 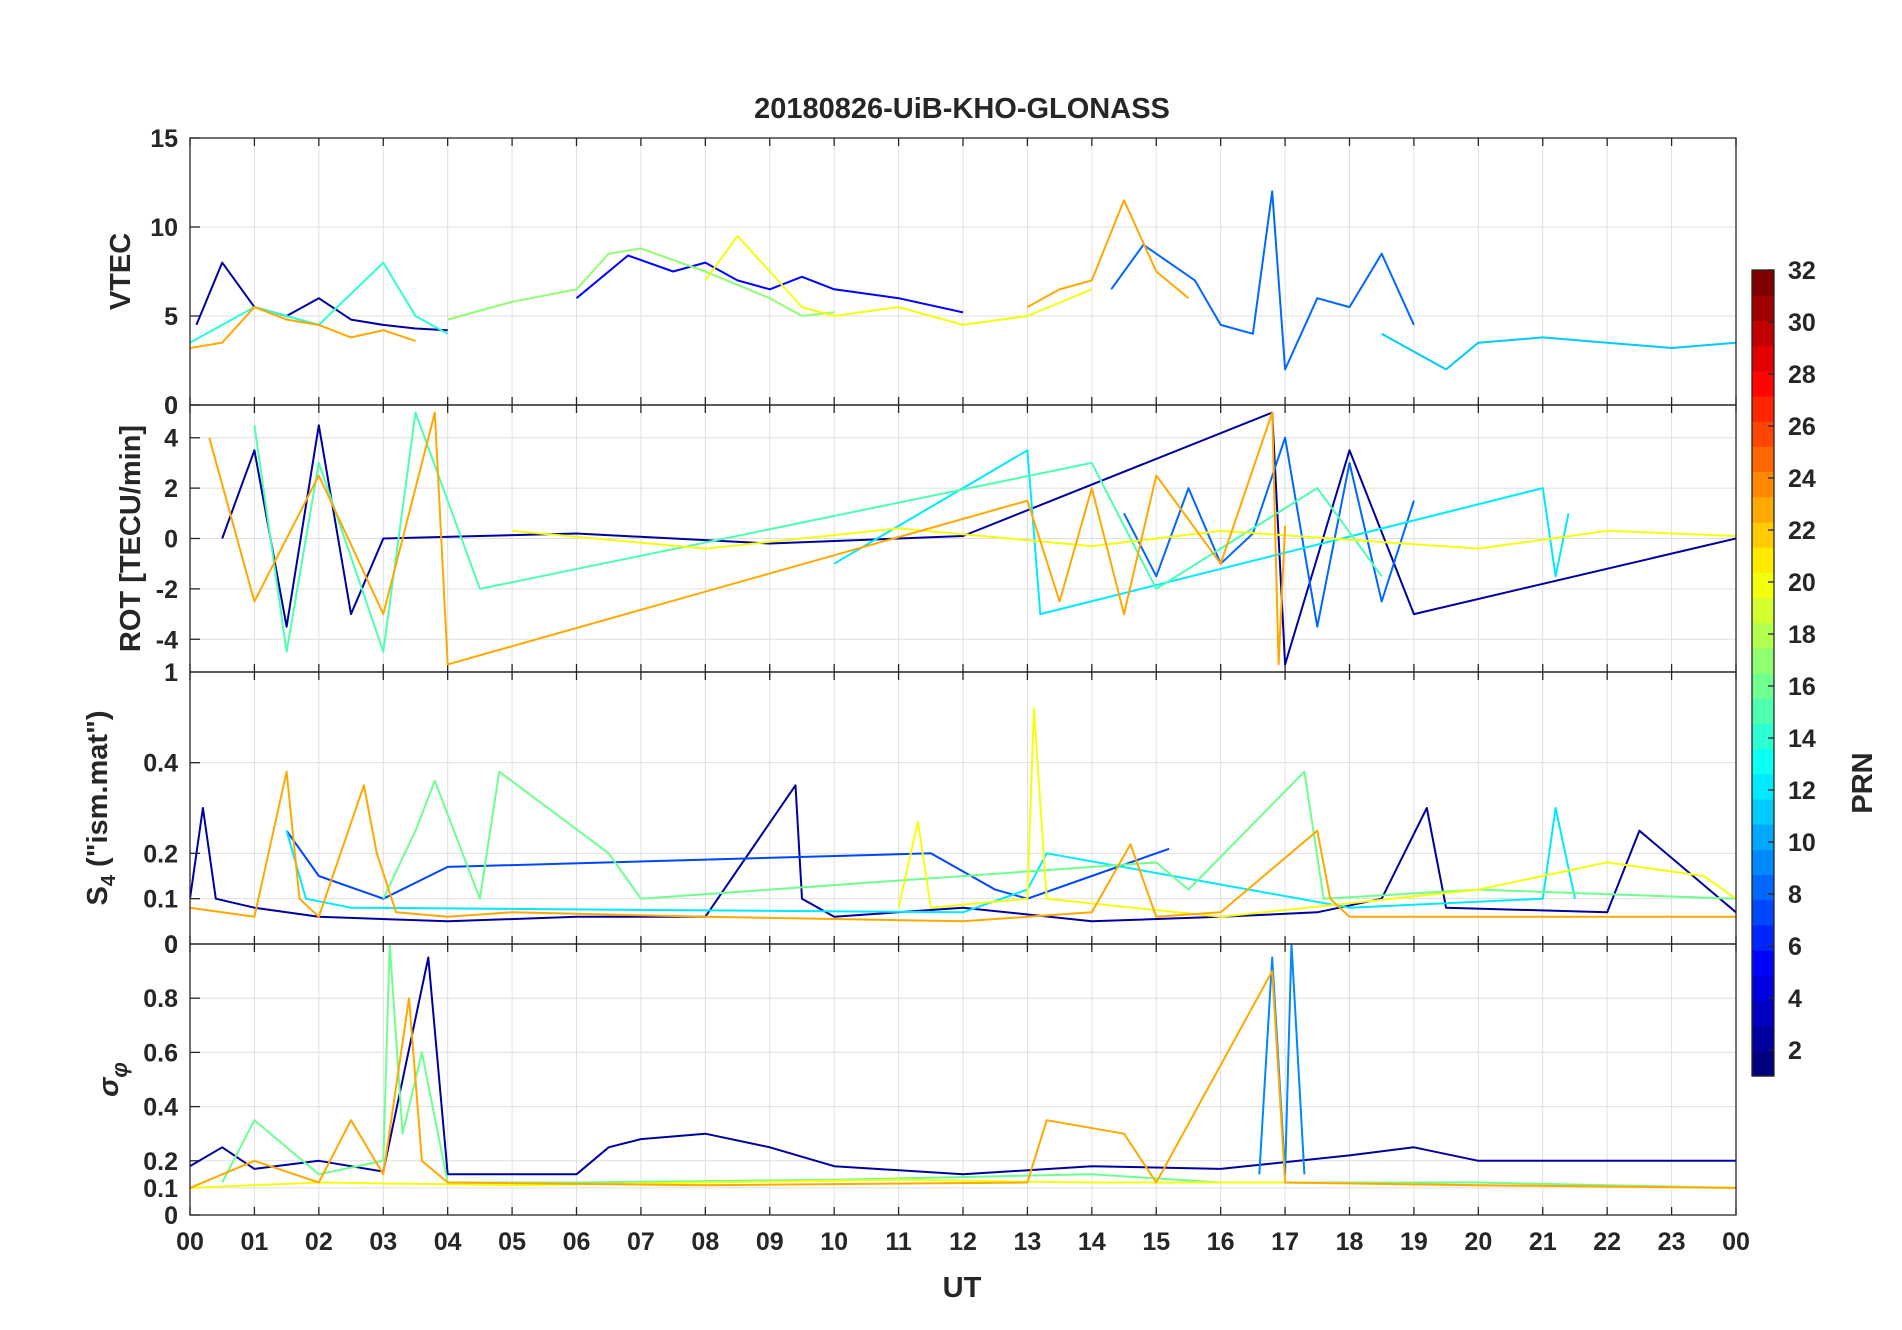 What do you see at coordinates (160, 854) in the screenshot?
I see `y-tick-label: 0.2` at bounding box center [160, 854].